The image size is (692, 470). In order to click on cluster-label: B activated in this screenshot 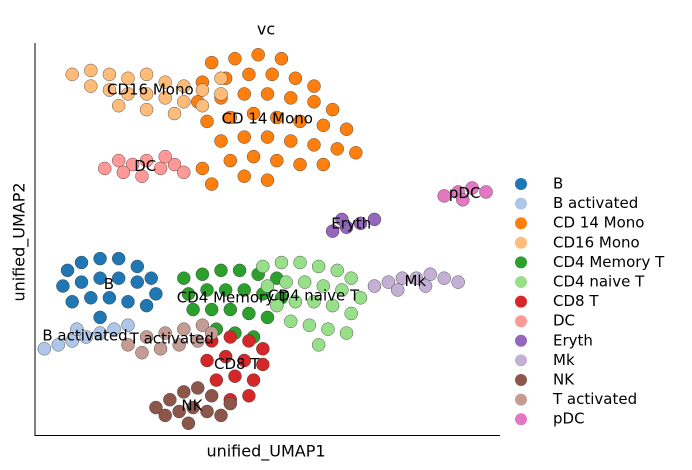, I will do `click(84, 336)`.